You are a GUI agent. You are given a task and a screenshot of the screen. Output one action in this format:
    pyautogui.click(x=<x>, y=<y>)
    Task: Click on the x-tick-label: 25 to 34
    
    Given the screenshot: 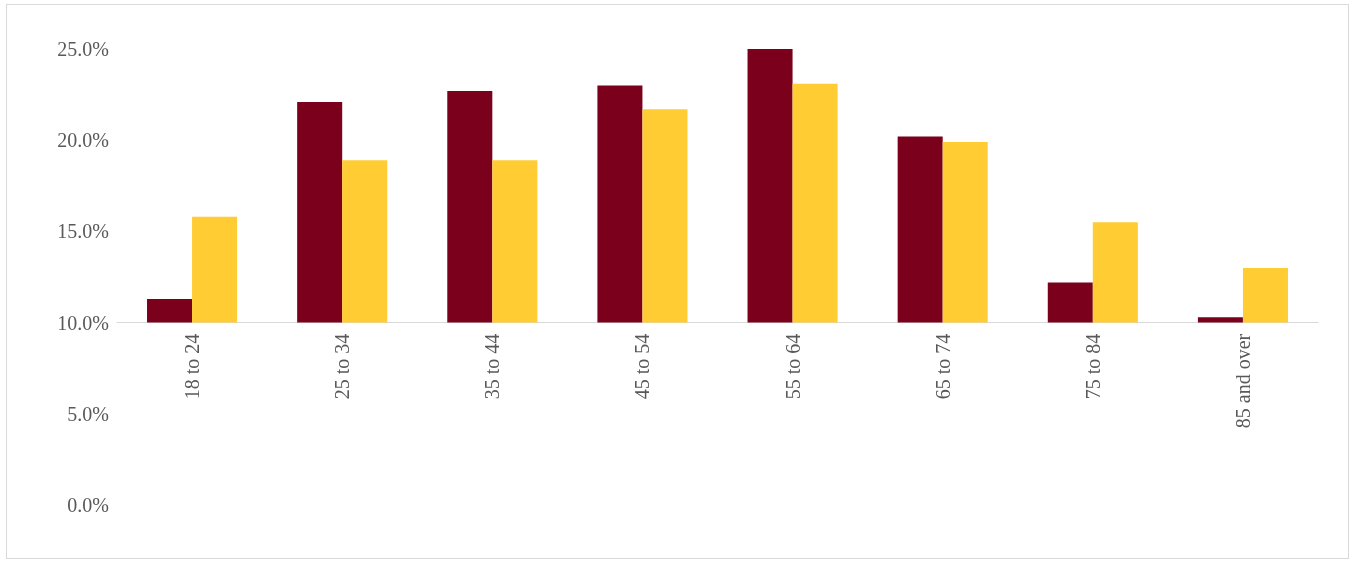 What is the action you would take?
    pyautogui.click(x=342, y=366)
    